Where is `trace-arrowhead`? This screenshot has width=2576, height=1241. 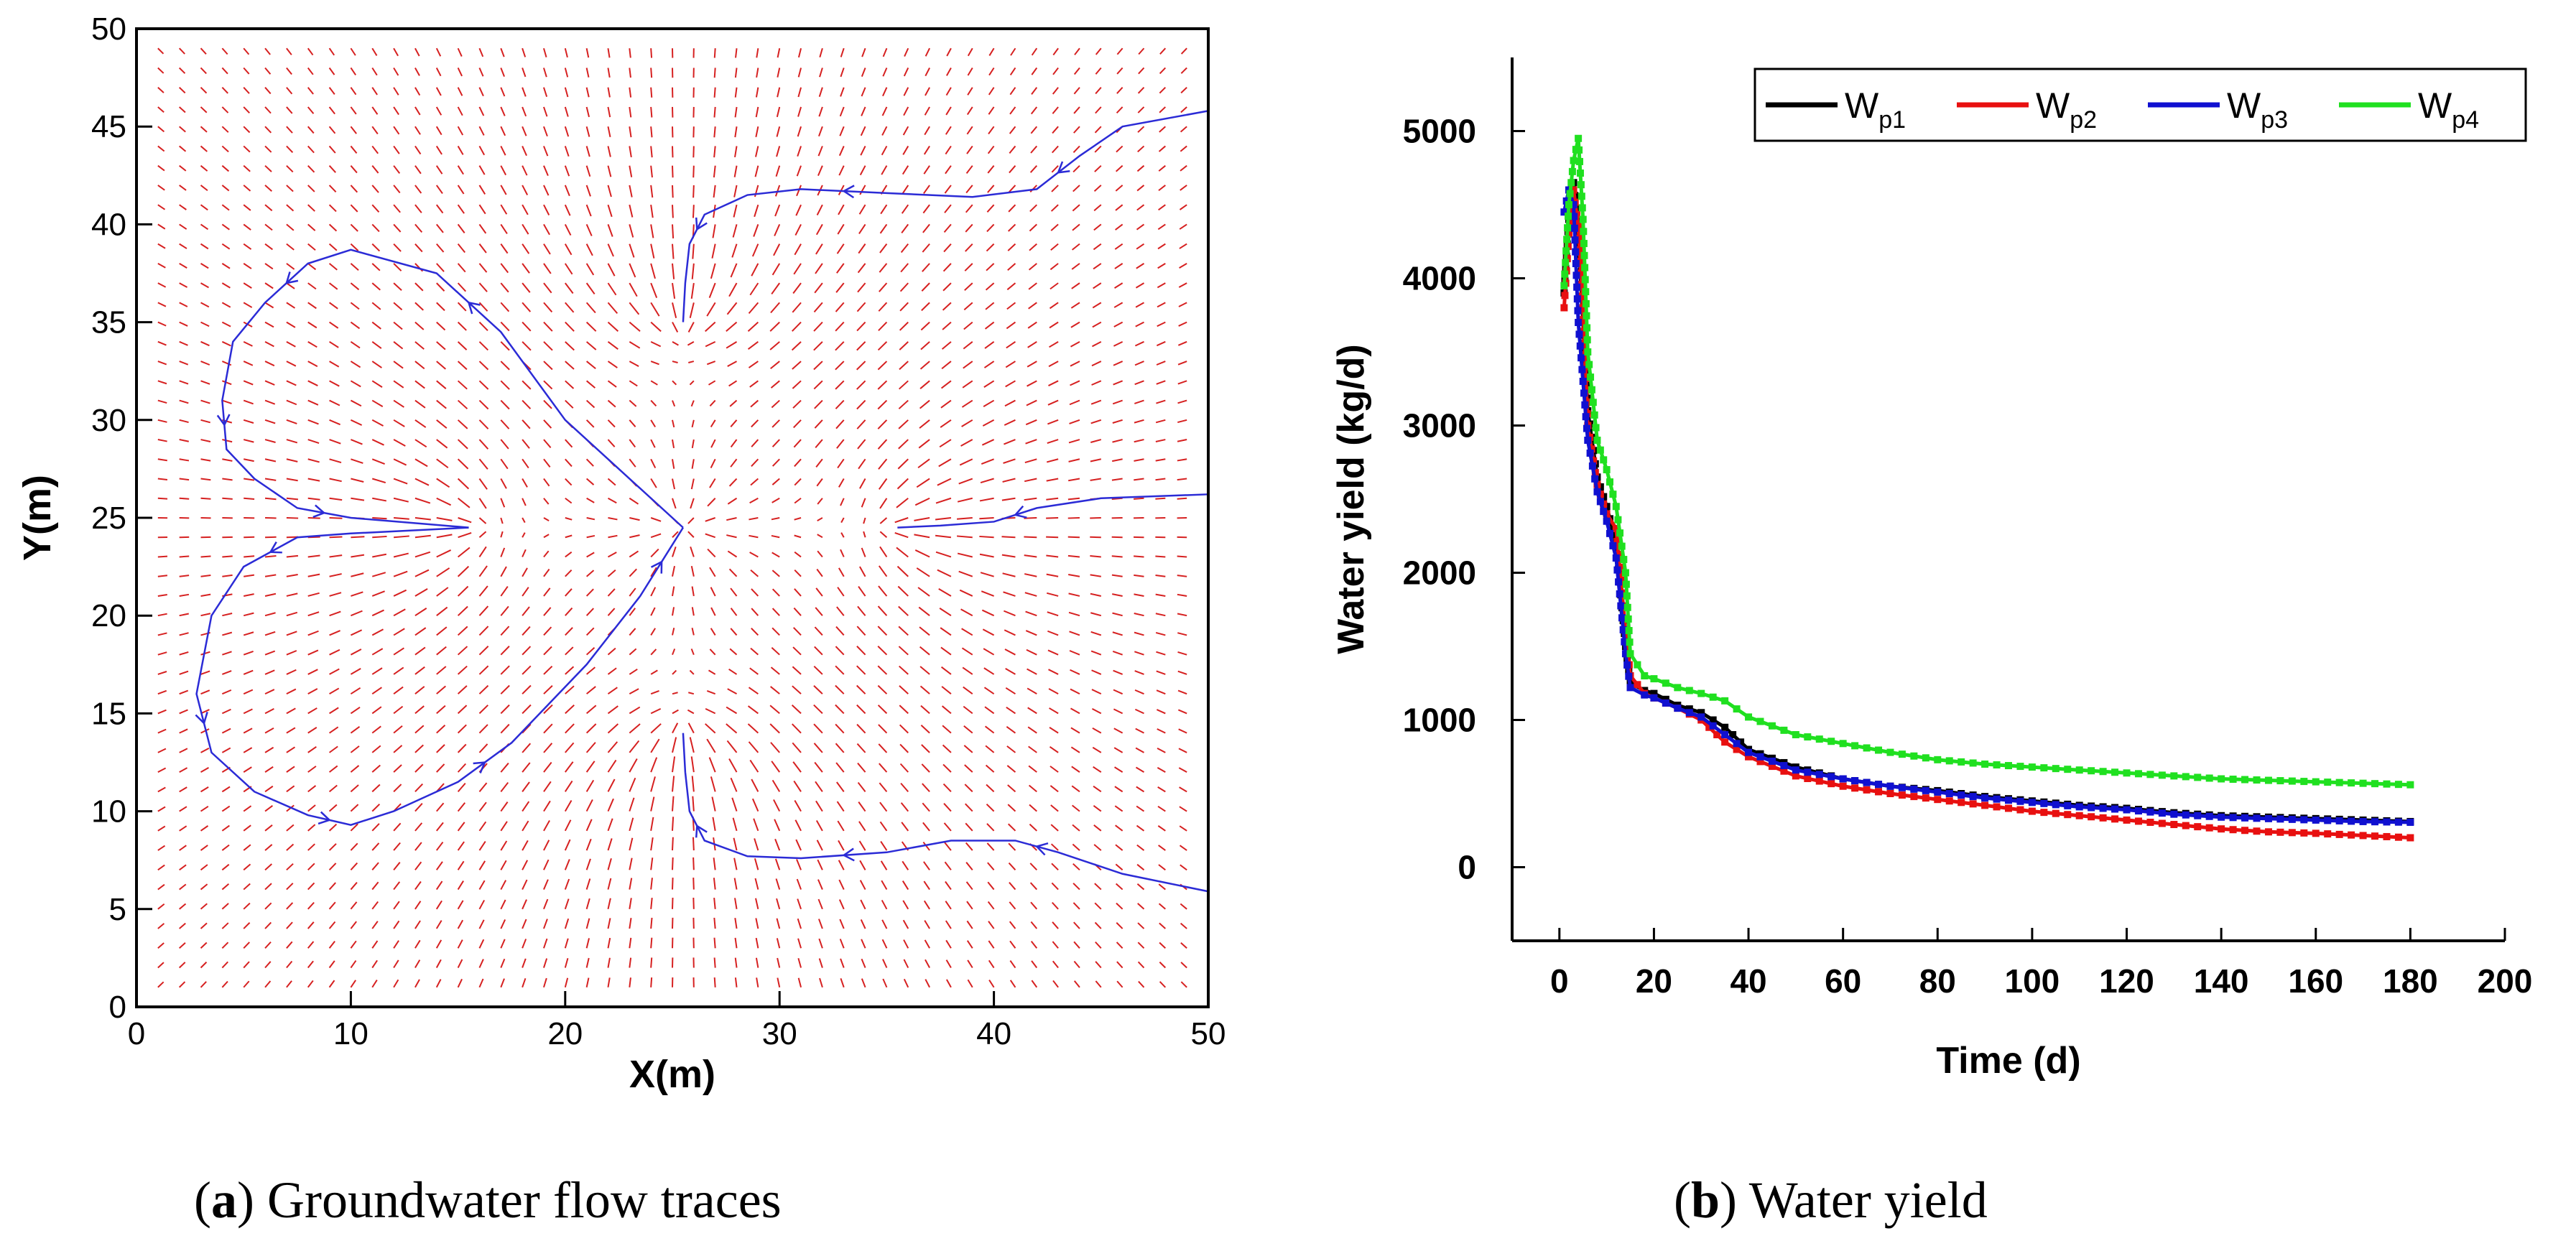
trace-arrowhead is located at coordinates (848, 192).